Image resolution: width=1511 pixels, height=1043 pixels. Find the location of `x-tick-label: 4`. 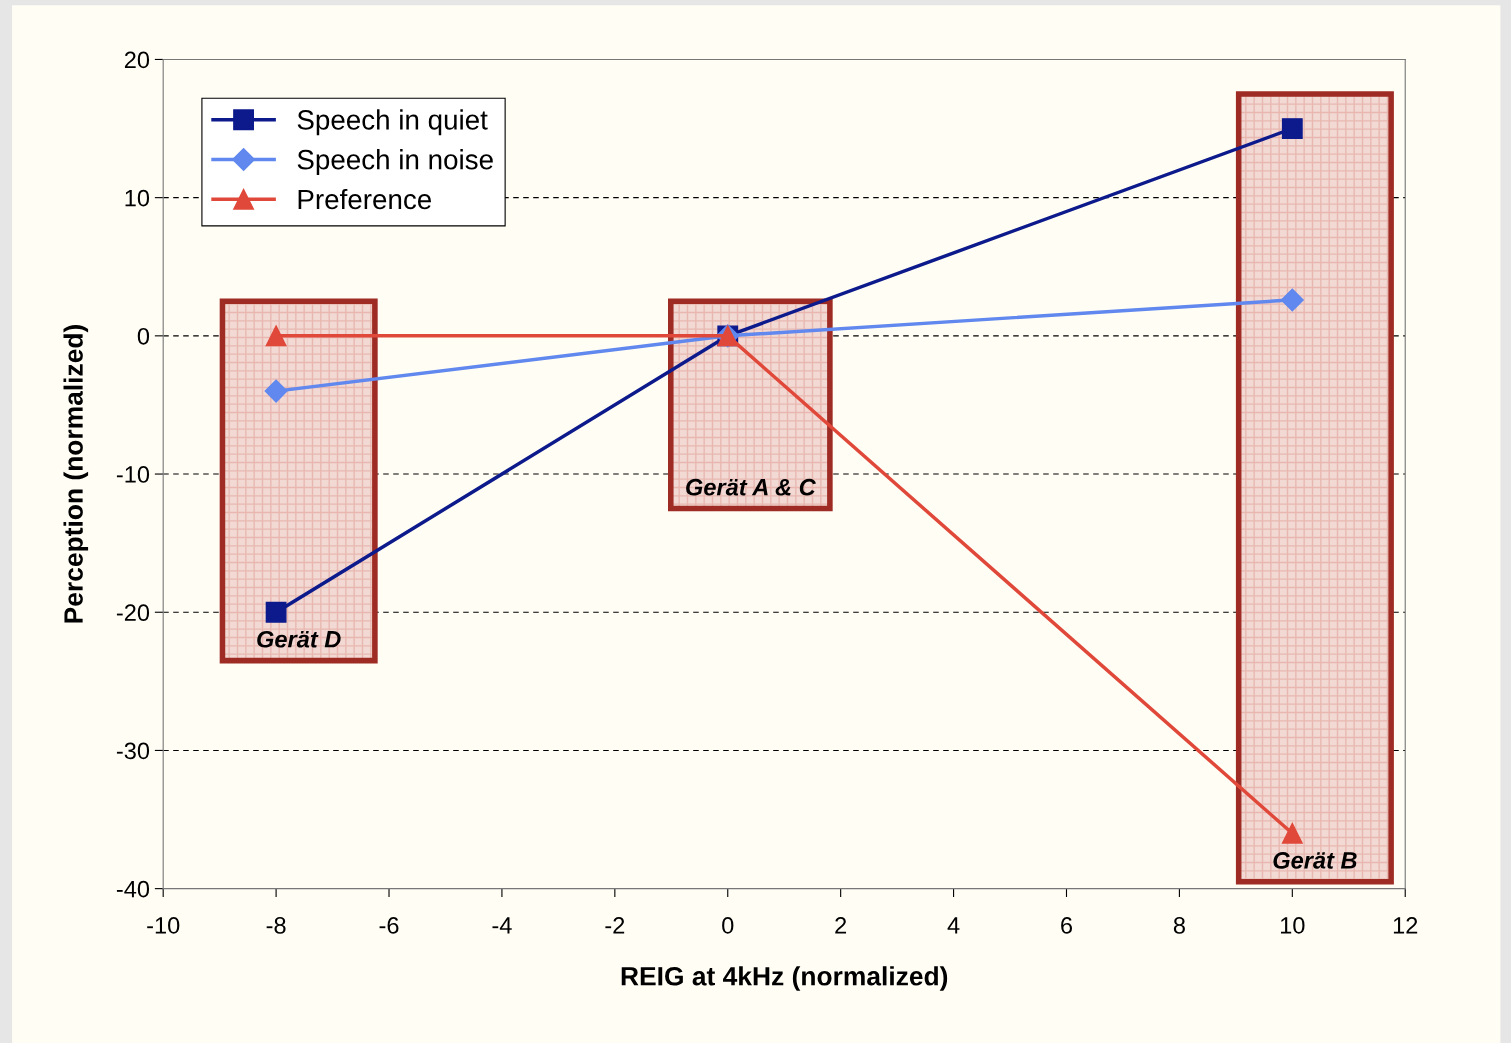

x-tick-label: 4 is located at coordinates (953, 925).